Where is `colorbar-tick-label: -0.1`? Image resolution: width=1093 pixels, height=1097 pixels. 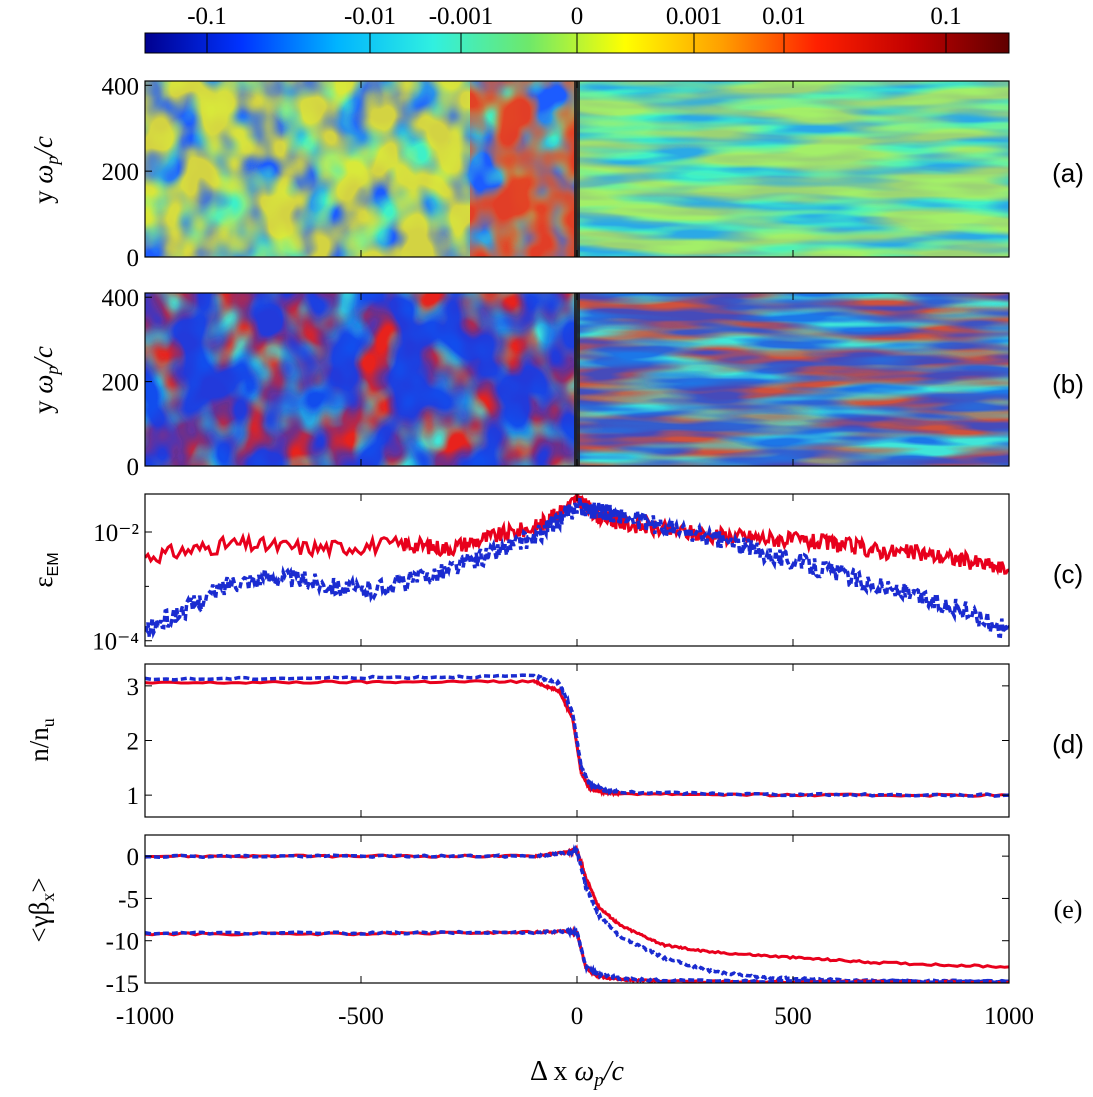 colorbar-tick-label: -0.1 is located at coordinates (207, 16).